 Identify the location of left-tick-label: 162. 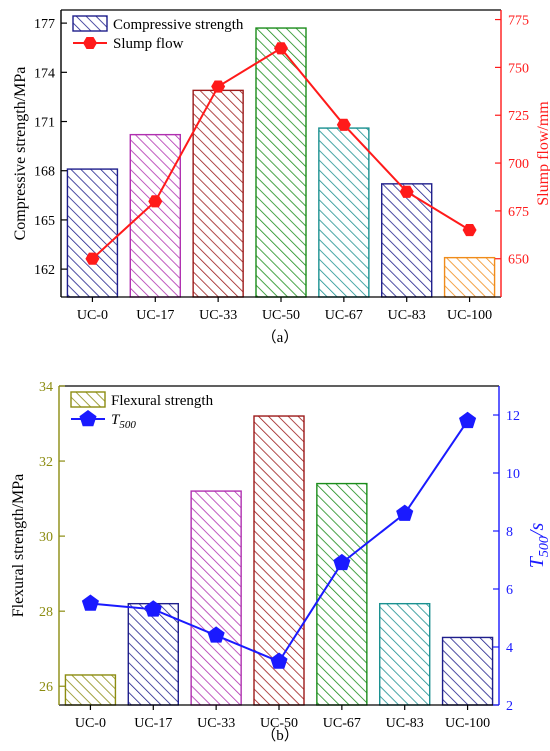
(44, 270).